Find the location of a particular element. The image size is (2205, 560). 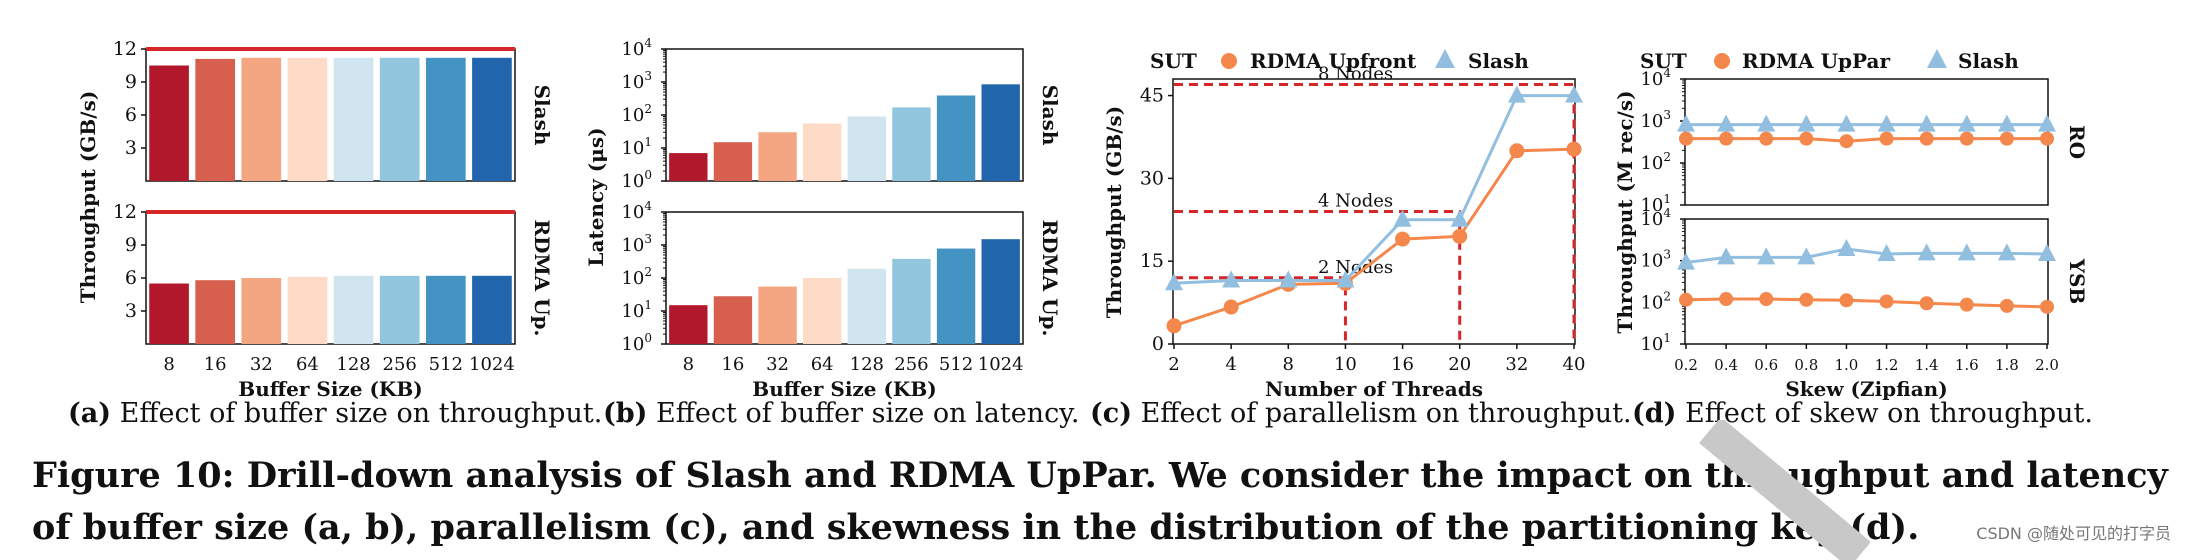

chart-d-ytick-label: 10³ is located at coordinates (1655, 120).